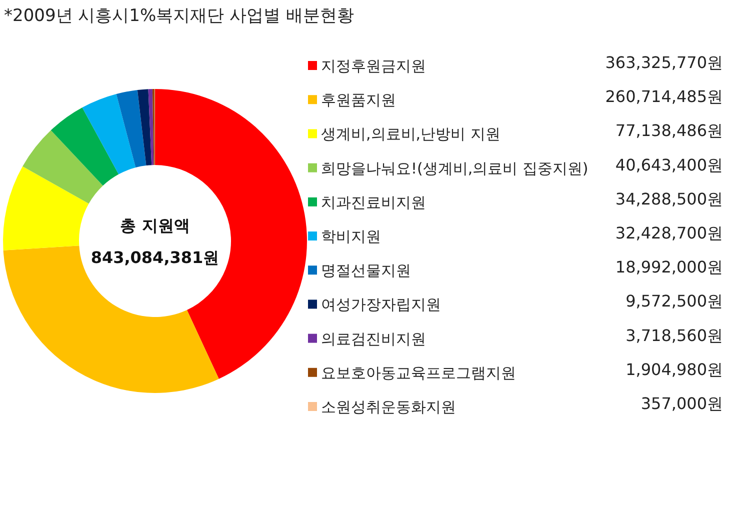 Image resolution: width=740 pixels, height=510 pixels. Describe the element at coordinates (373, 66) in the screenshot. I see `legend-label: 지정후원금지원` at that location.